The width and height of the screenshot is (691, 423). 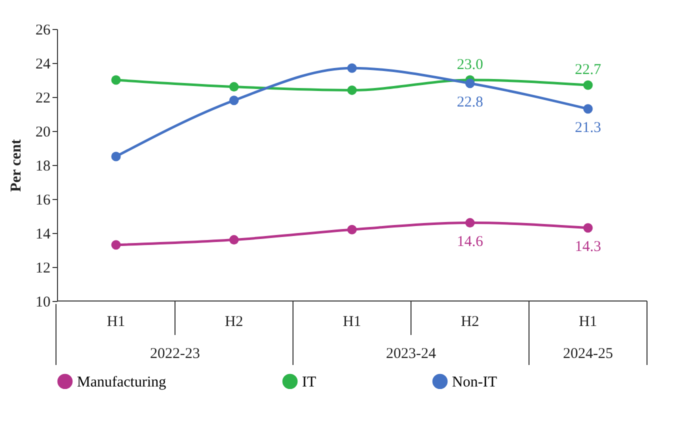 What do you see at coordinates (588, 128) in the screenshot?
I see `data-label: 21.3` at bounding box center [588, 128].